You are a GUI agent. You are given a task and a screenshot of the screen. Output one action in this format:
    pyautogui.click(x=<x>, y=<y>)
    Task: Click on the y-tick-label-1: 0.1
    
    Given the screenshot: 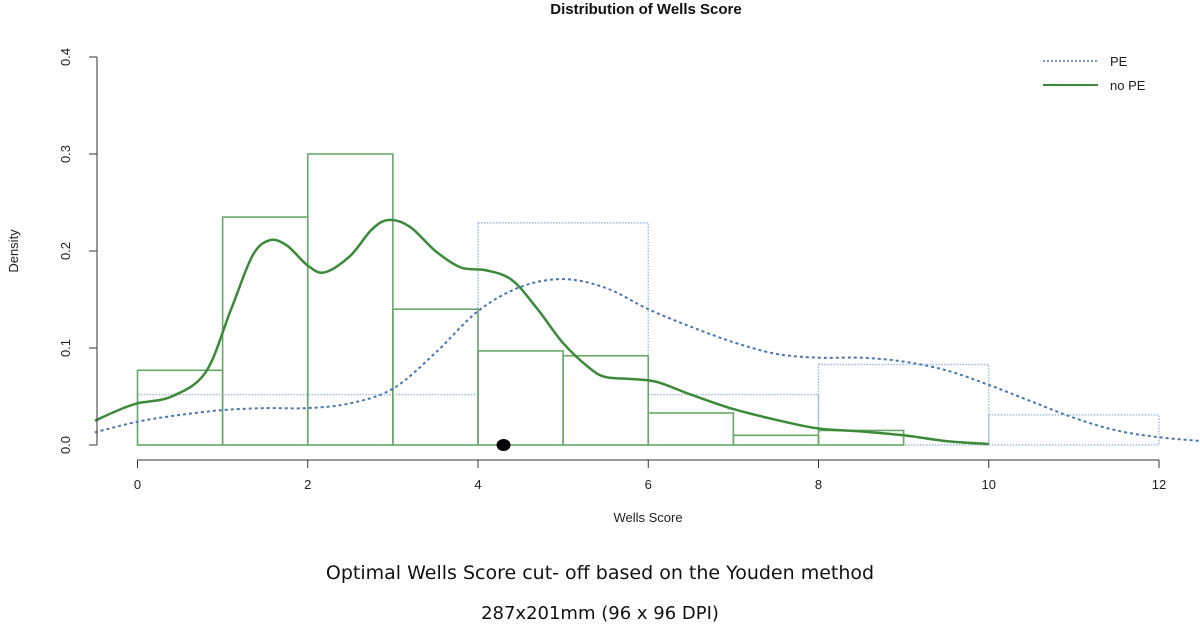 What is the action you would take?
    pyautogui.click(x=65, y=348)
    